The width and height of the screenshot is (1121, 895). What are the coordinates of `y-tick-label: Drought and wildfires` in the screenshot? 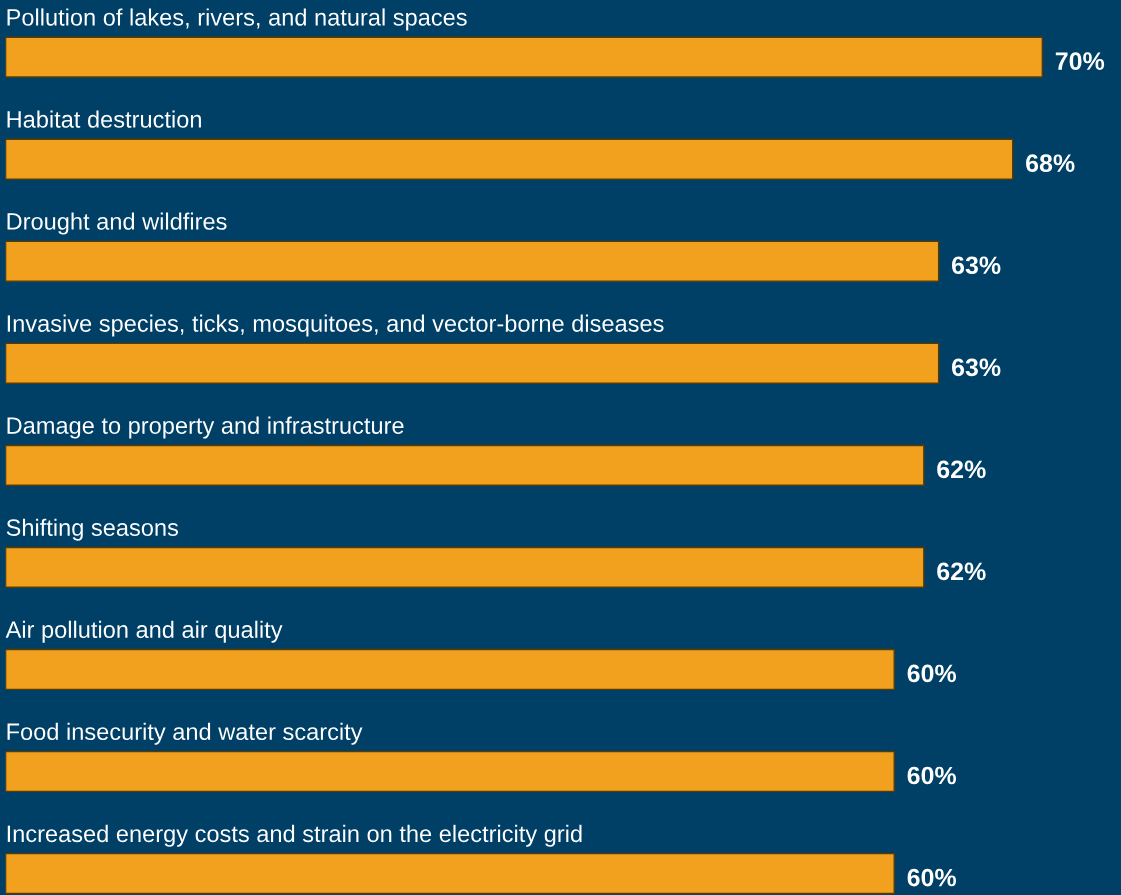 It's located at (117, 223).